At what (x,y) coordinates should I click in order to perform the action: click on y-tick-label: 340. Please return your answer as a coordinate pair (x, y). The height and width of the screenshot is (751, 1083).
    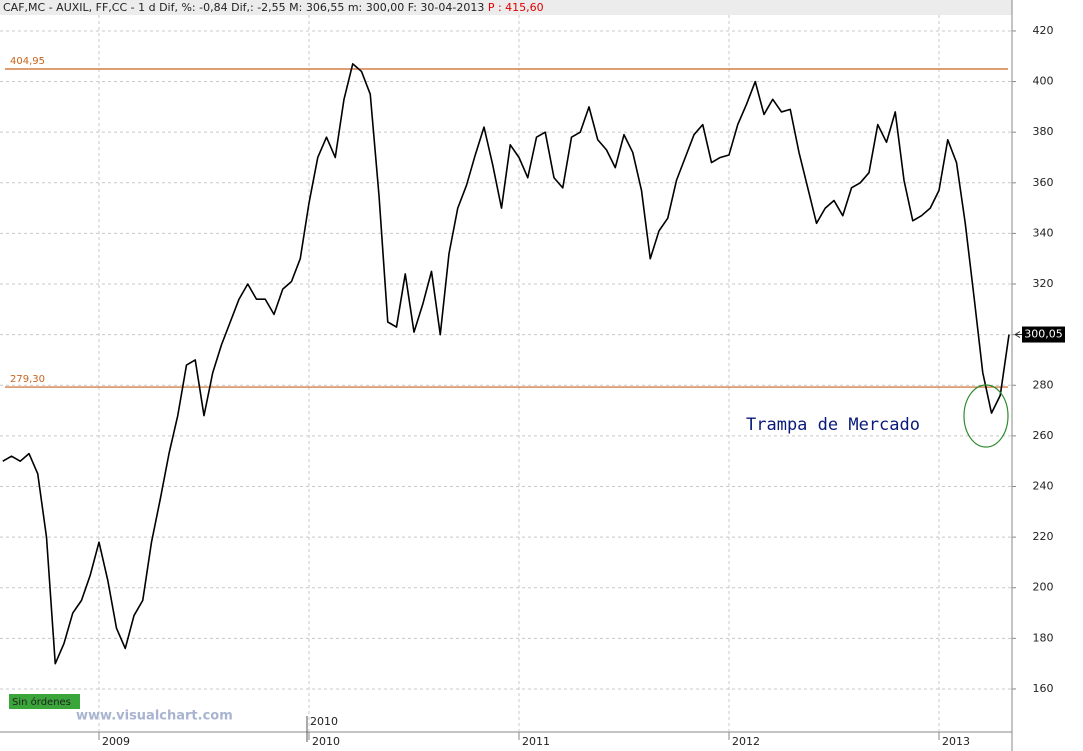
    Looking at the image, I should click on (1043, 232).